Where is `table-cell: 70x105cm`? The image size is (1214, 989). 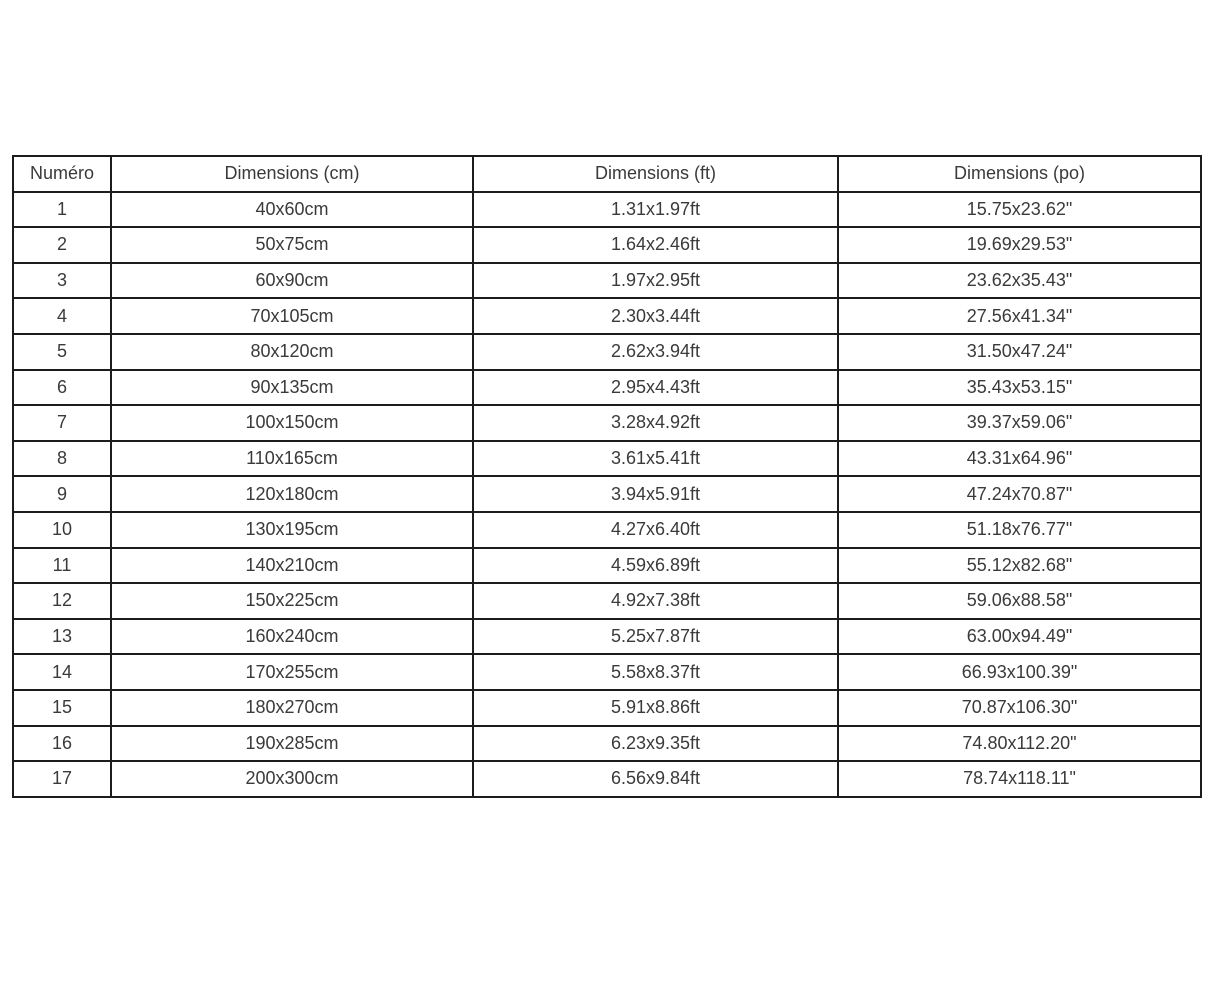
table-cell: 70x105cm is located at coordinates (292, 316).